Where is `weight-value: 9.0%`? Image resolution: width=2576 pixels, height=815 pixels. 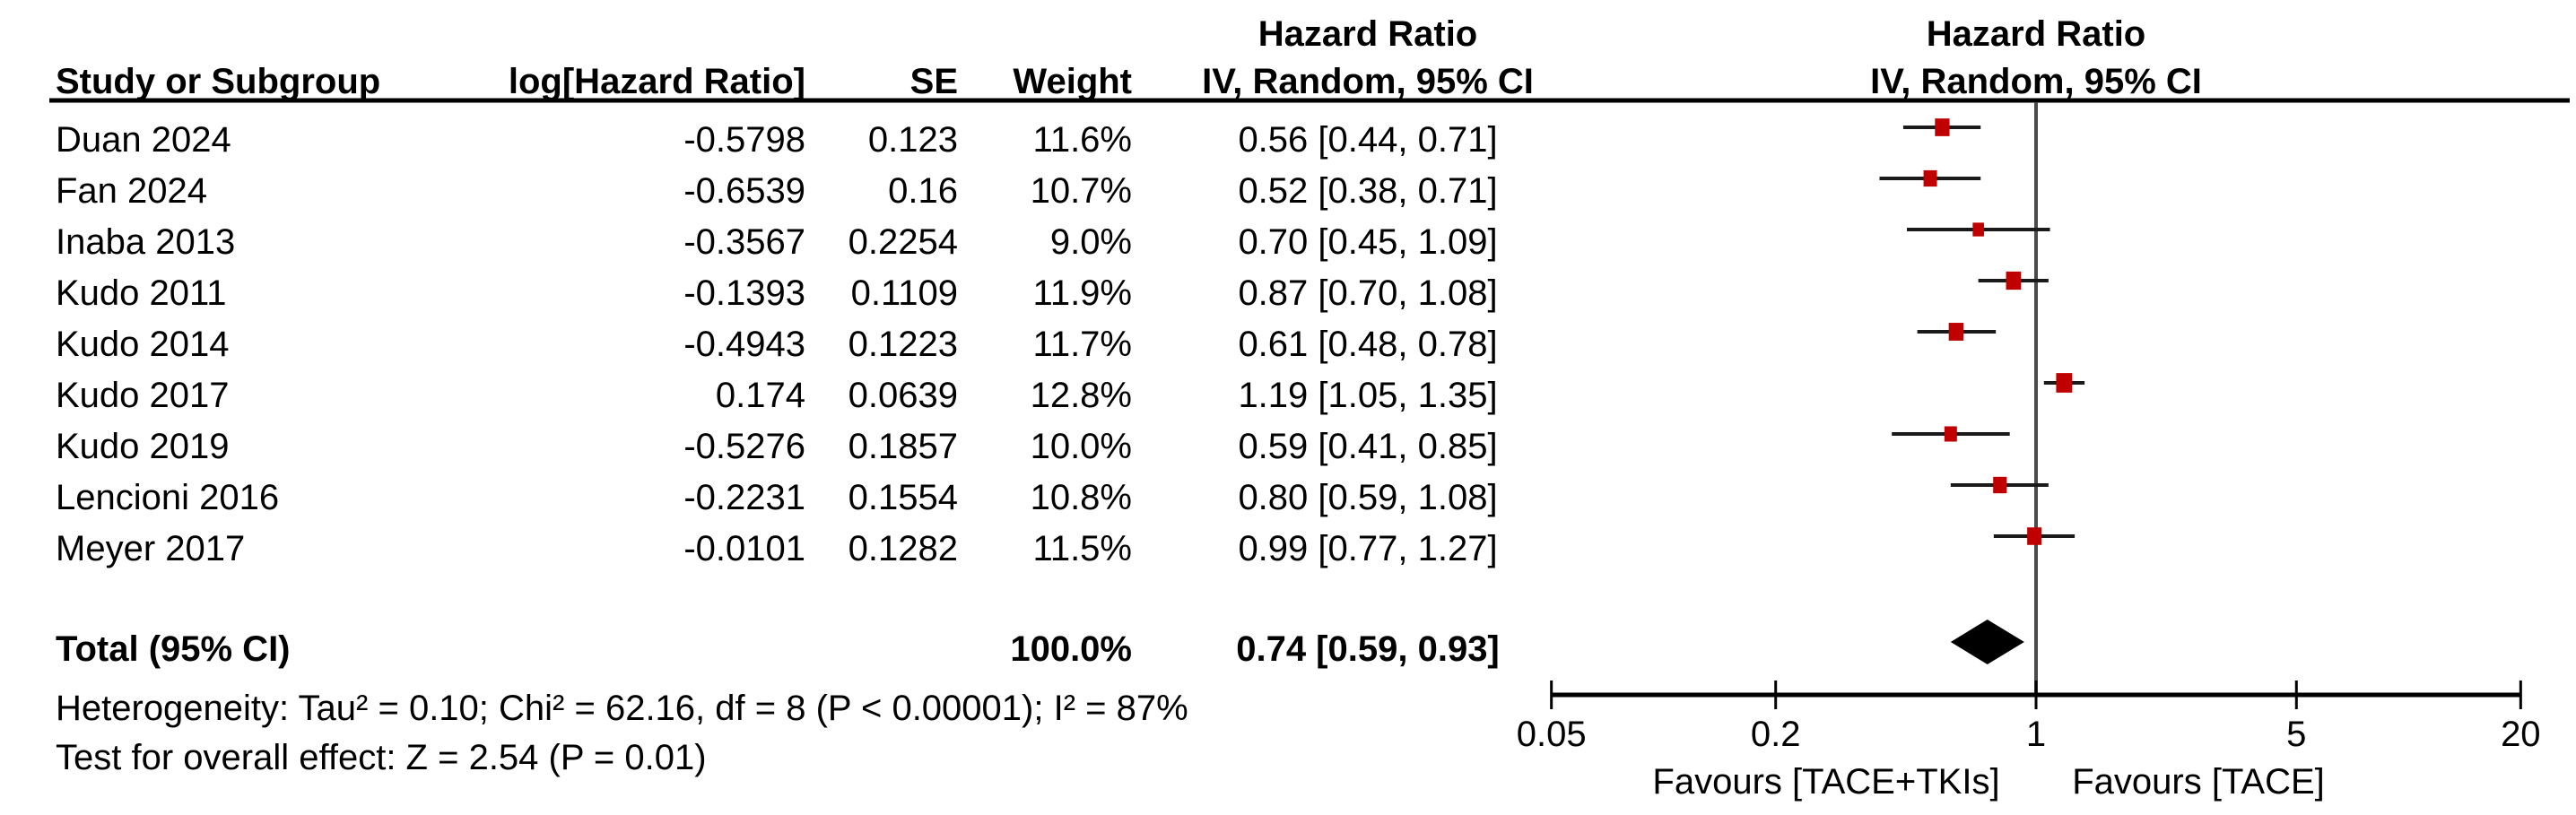 weight-value: 9.0% is located at coordinates (1090, 242).